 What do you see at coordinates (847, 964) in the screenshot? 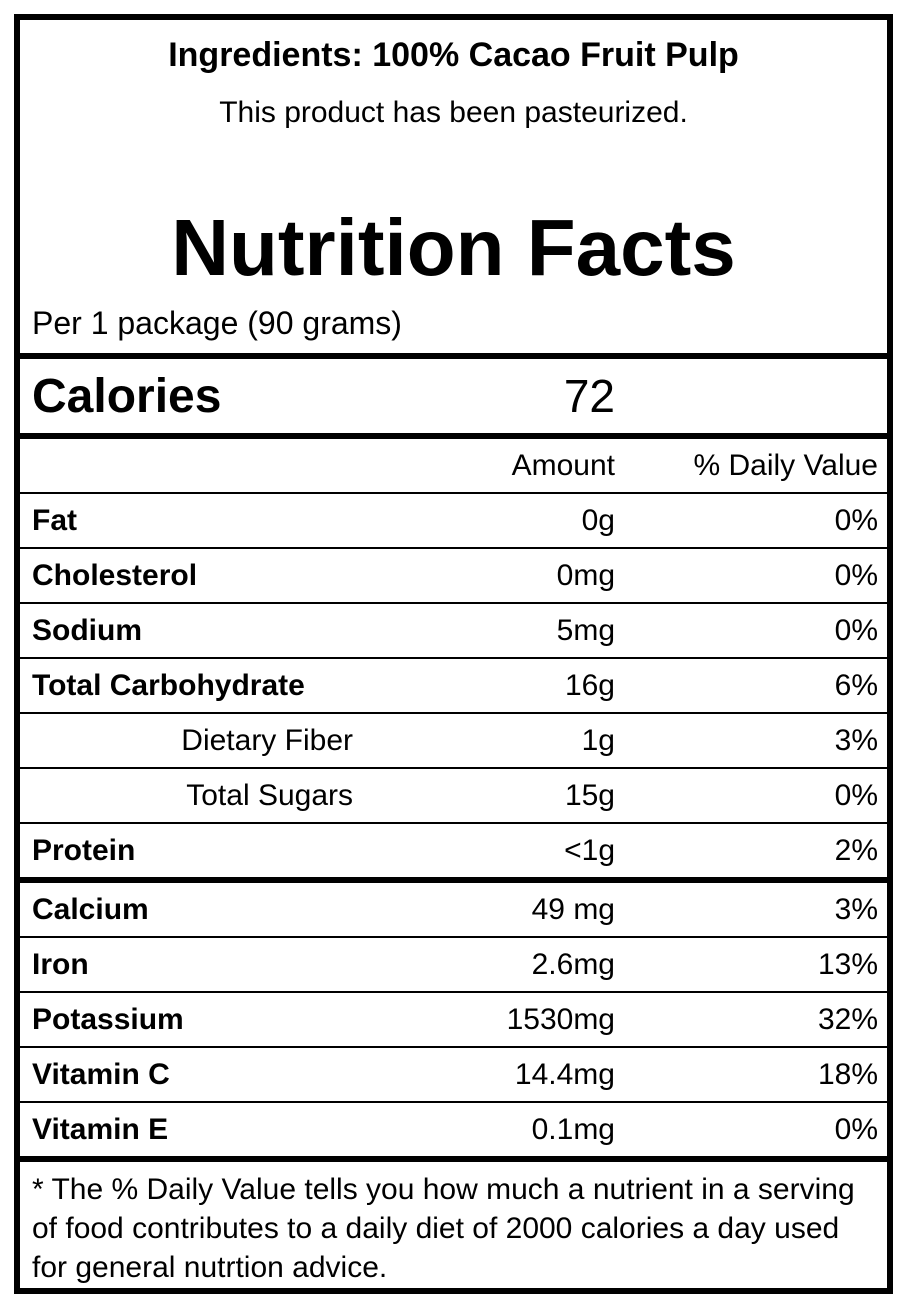
I see `nutrient-dv: 13%` at bounding box center [847, 964].